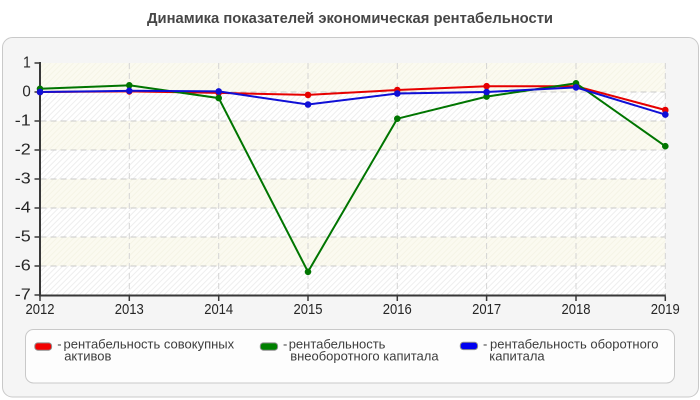  What do you see at coordinates (364, 356) in the screenshot?
I see `svg-text: внеоборотного капитала` at bounding box center [364, 356].